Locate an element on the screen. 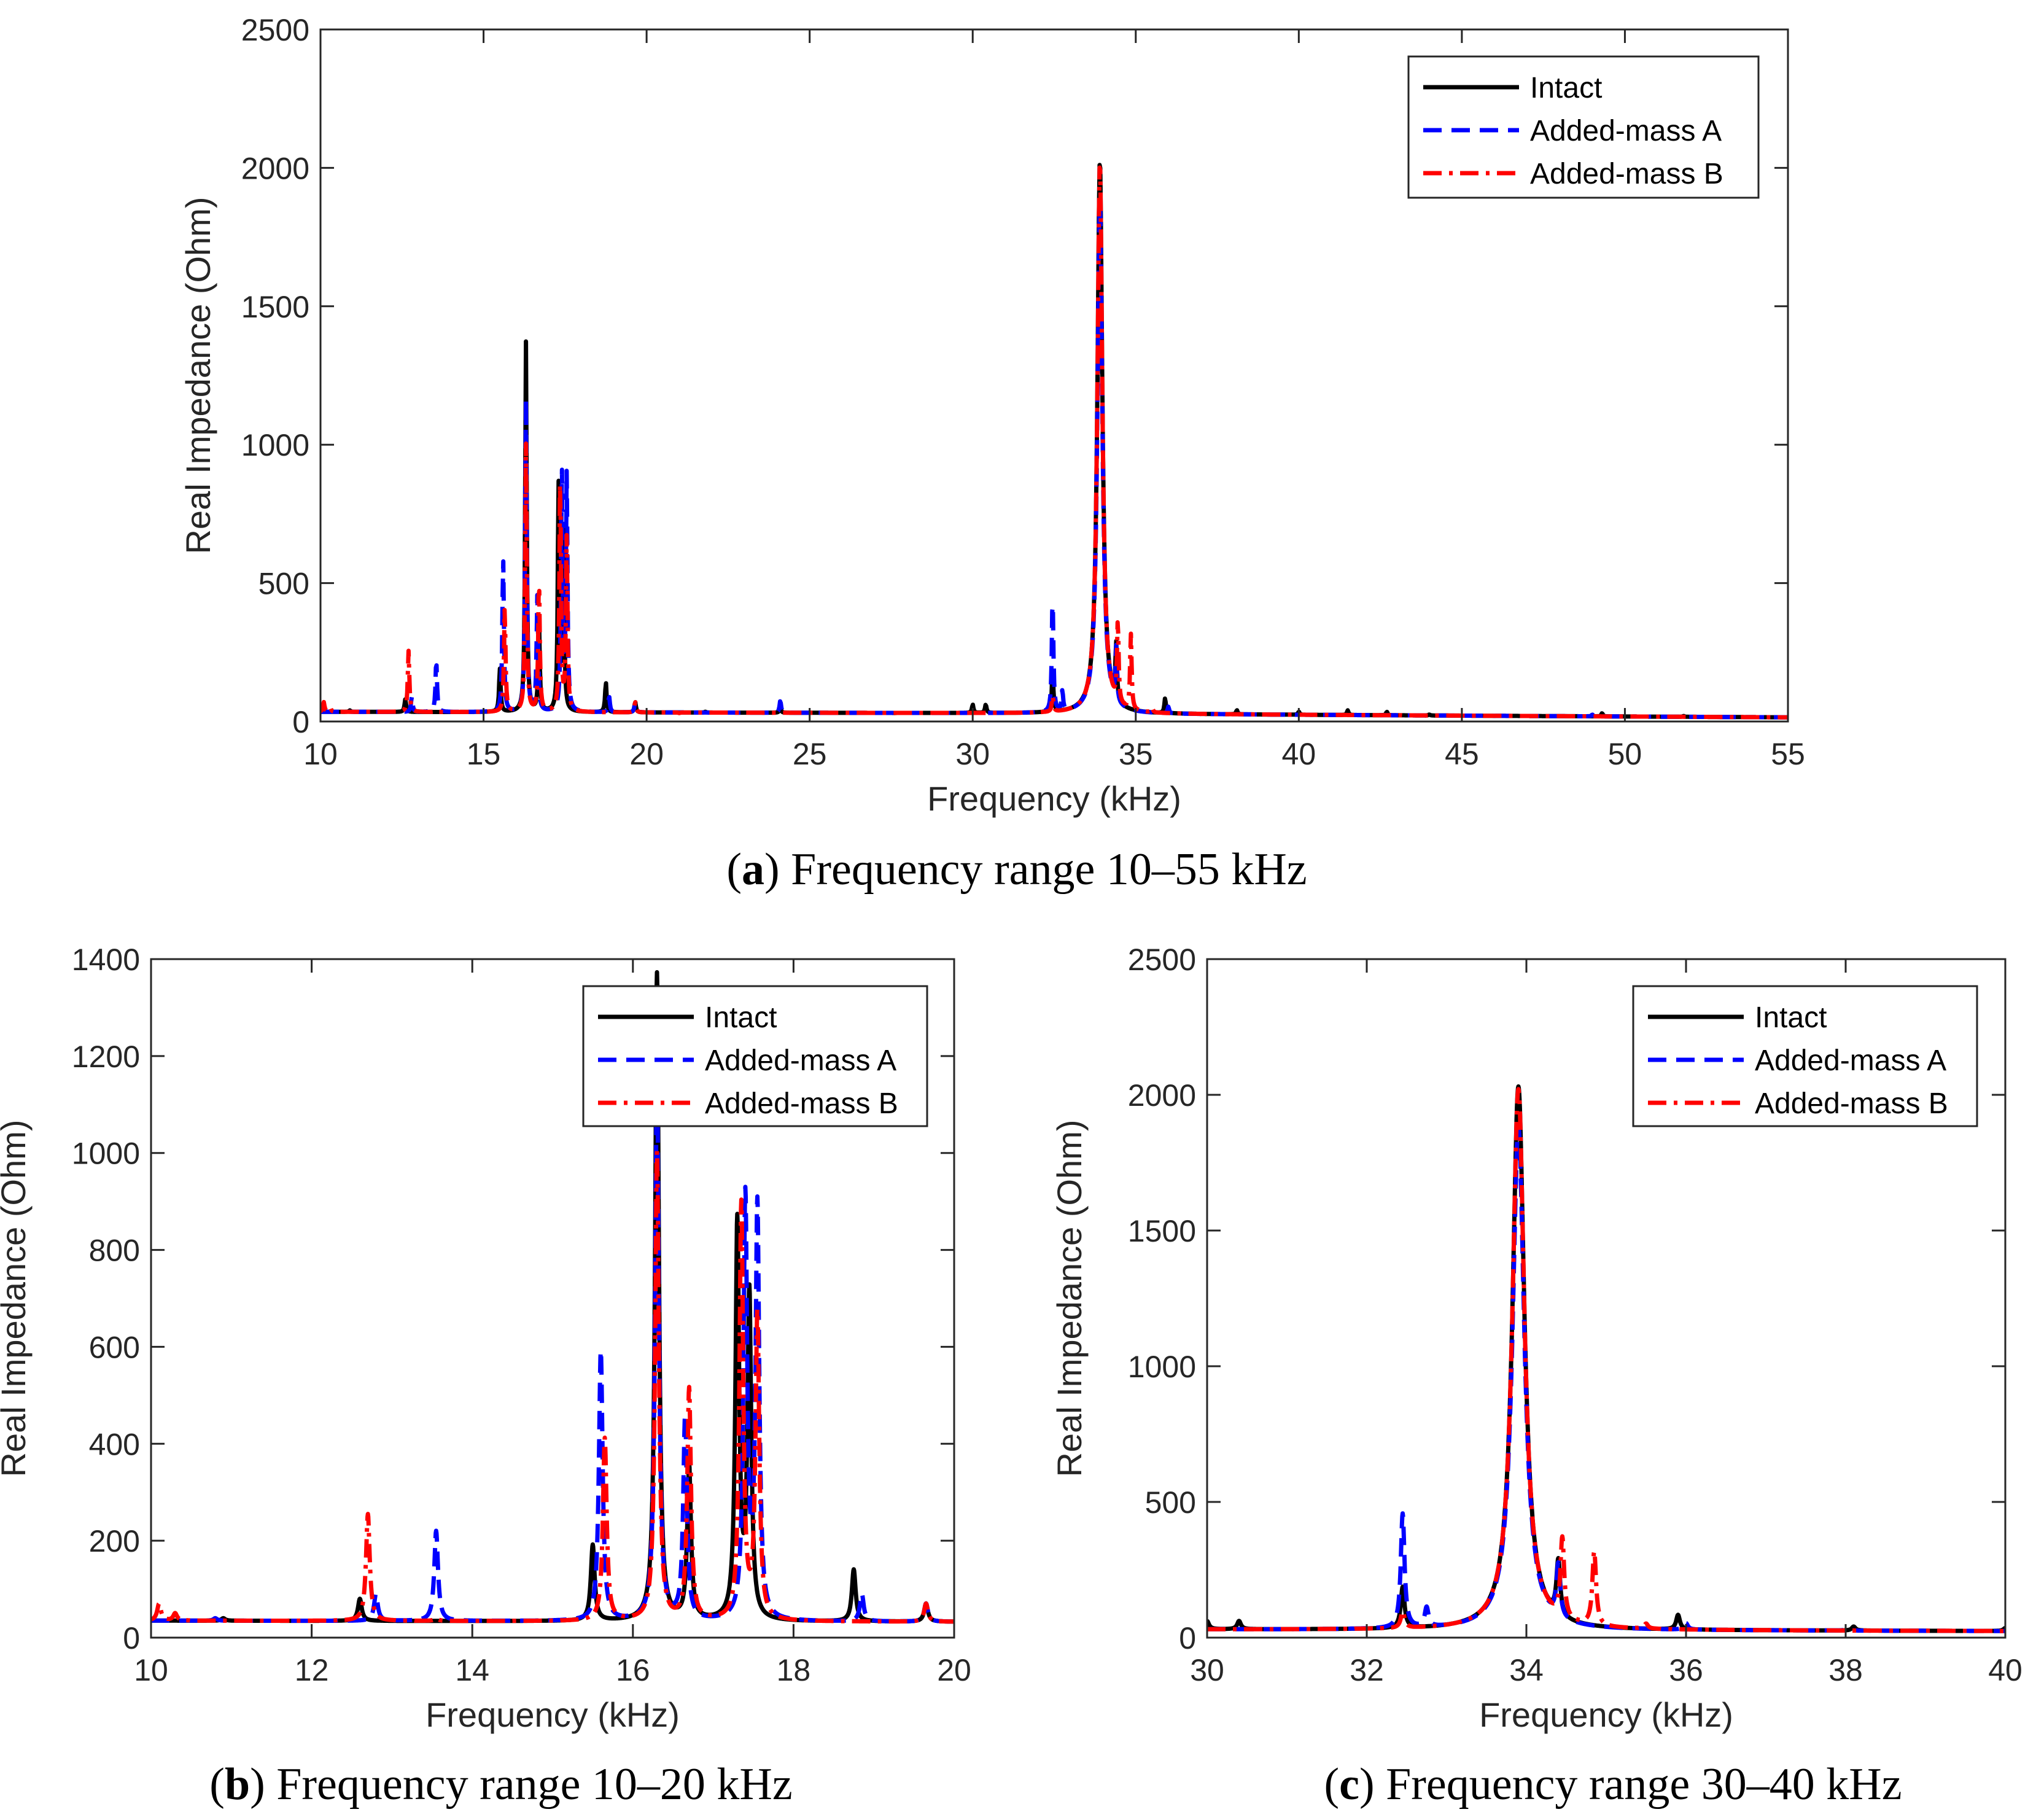  x-tick-label: 38 is located at coordinates (1845, 1670).